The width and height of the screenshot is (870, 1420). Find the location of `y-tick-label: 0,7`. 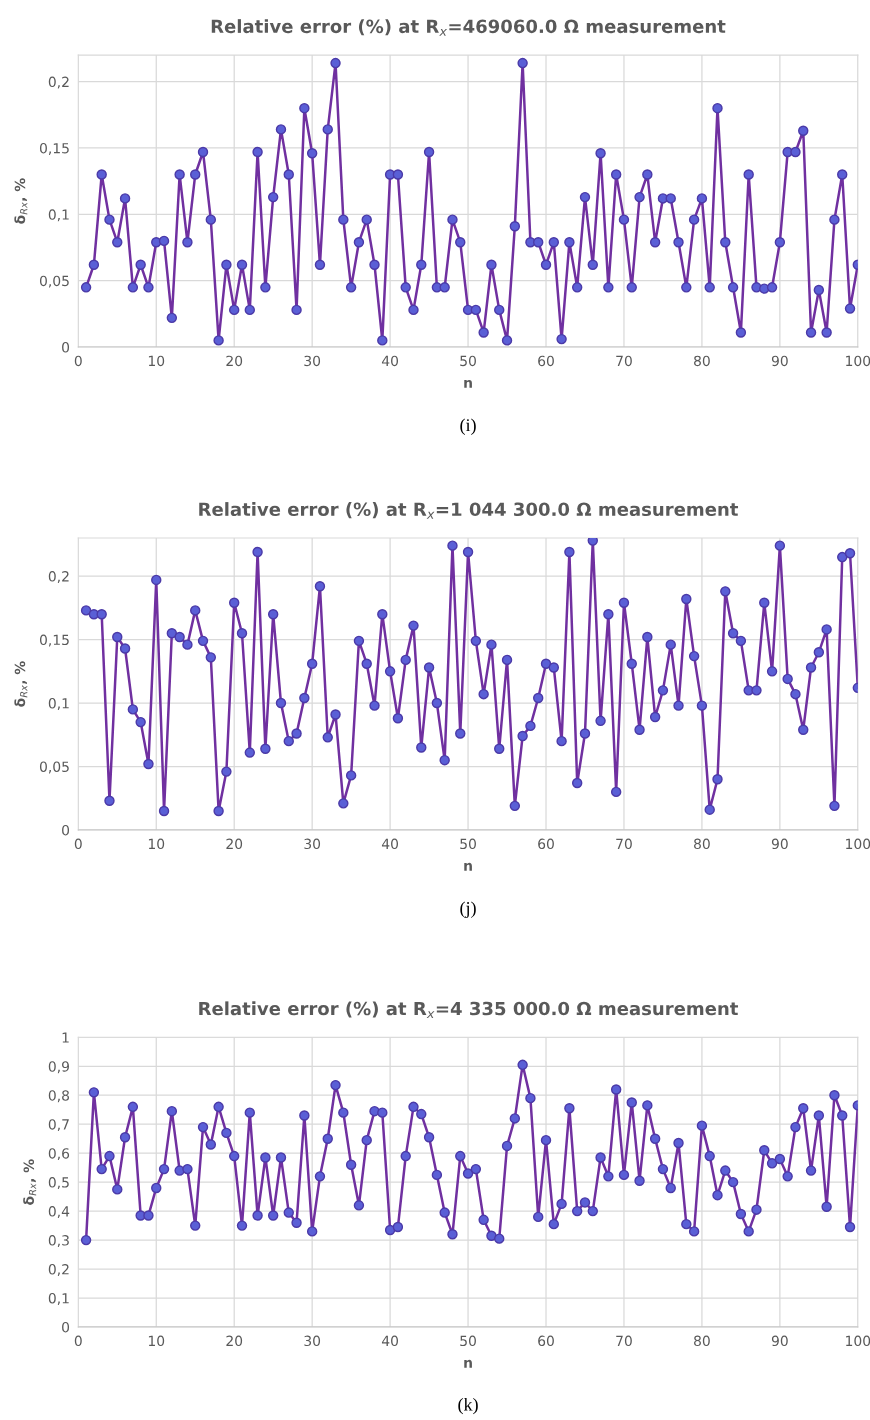

y-tick-label: 0,7 is located at coordinates (58, 1125).